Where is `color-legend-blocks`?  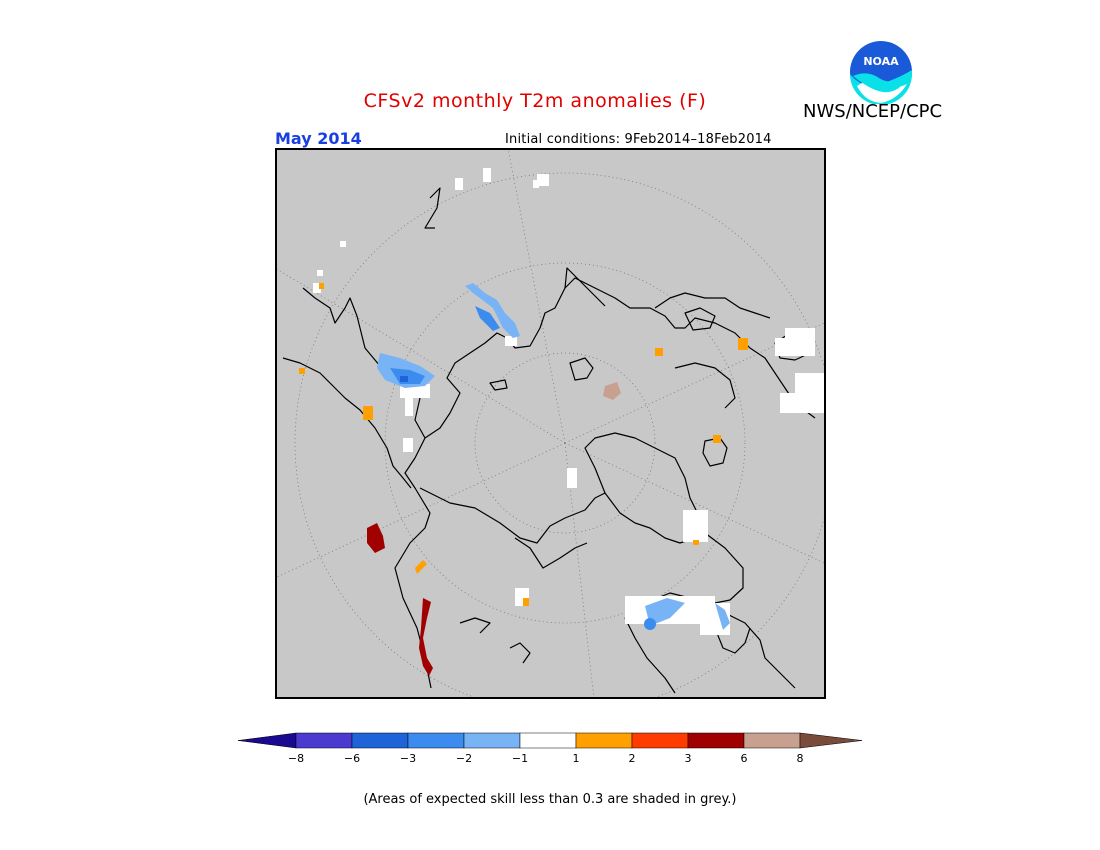
color-legend-blocks is located at coordinates (550, 740).